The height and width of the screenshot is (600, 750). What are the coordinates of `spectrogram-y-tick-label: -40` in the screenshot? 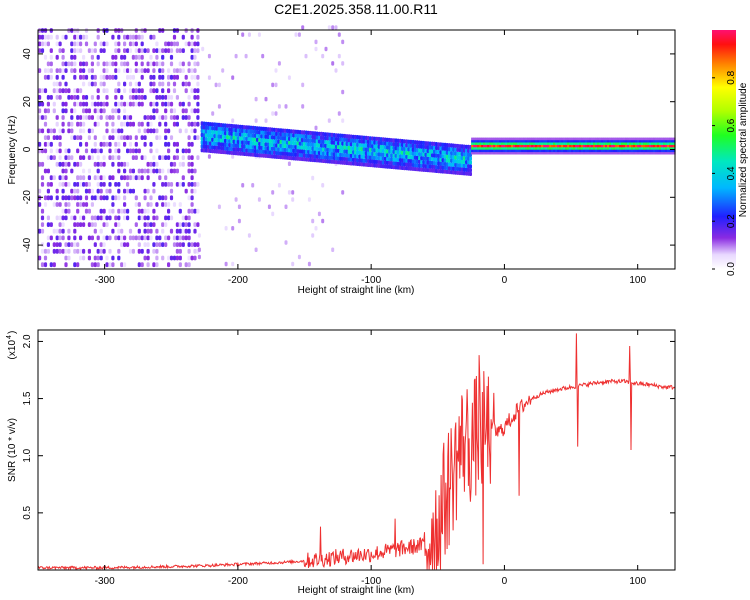 It's located at (27, 244).